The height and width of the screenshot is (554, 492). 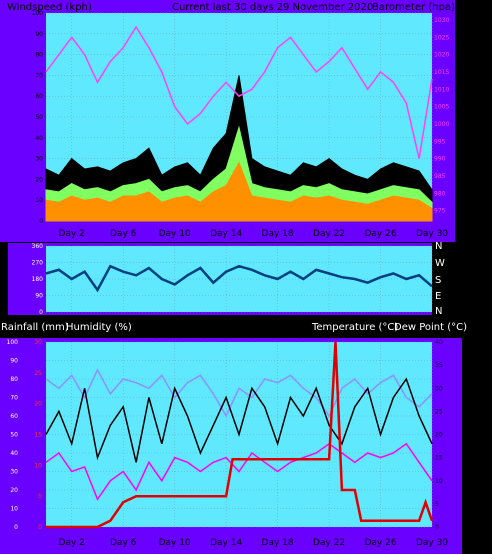 I want to click on top-left-tick-label: 10, so click(x=39, y=200).